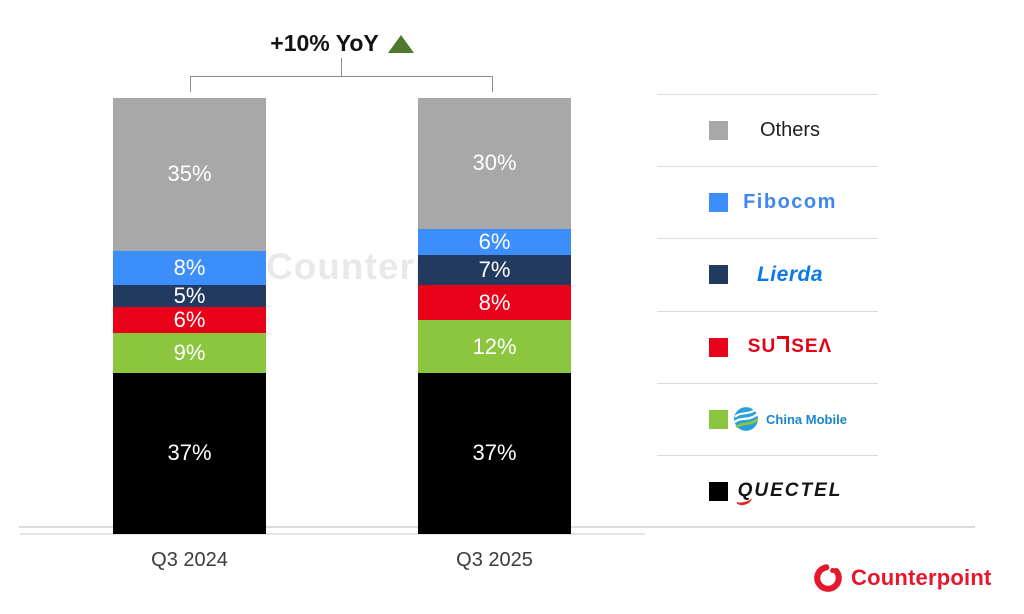  I want to click on legend-row-sunsea: SU SEΛ, so click(767, 346).